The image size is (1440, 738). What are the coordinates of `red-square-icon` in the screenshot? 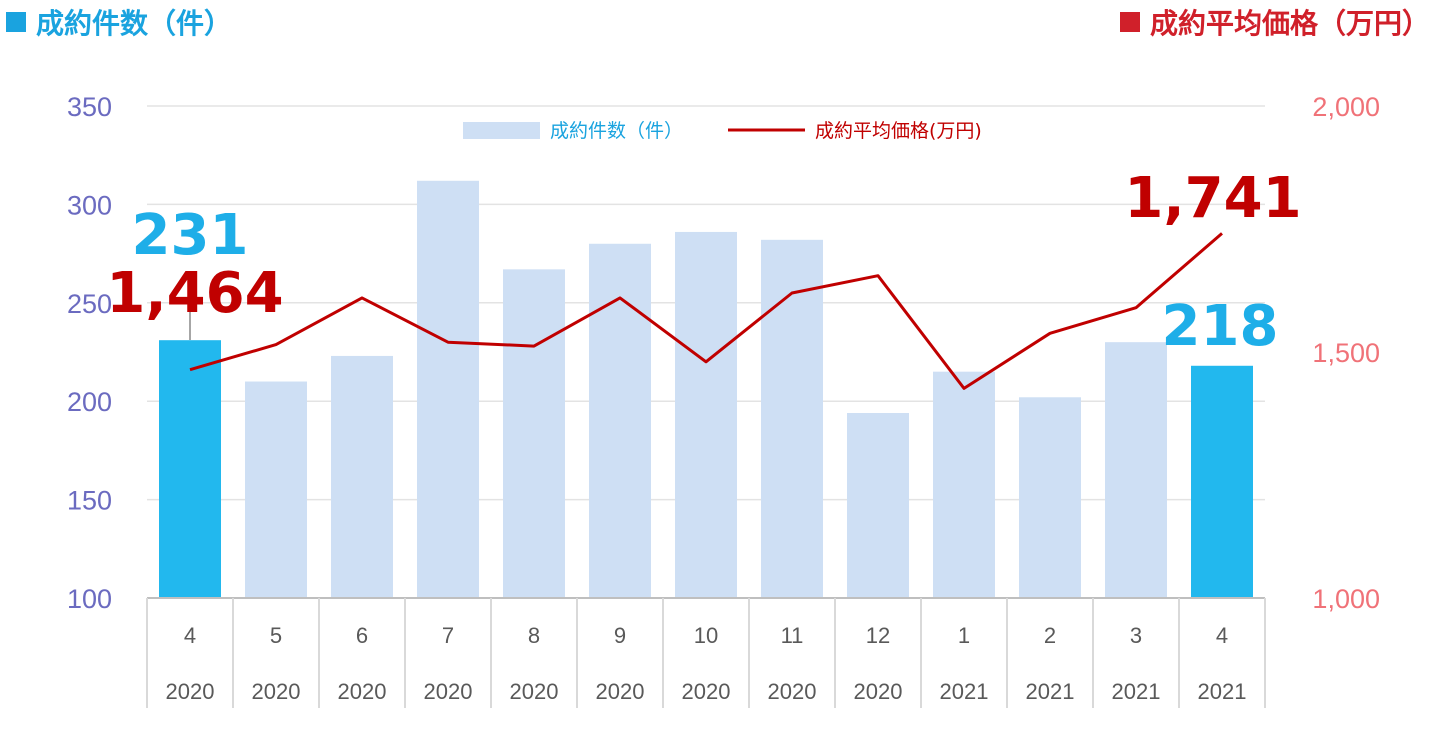 It's located at (1129, 22).